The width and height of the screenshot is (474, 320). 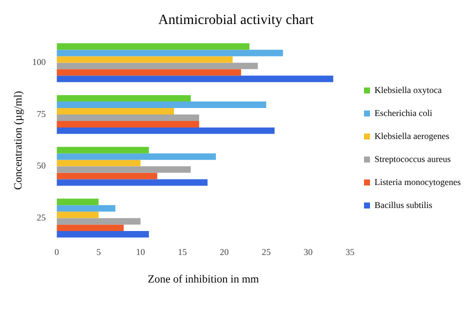 What do you see at coordinates (225, 251) in the screenshot?
I see `x-tick-label: 20` at bounding box center [225, 251].